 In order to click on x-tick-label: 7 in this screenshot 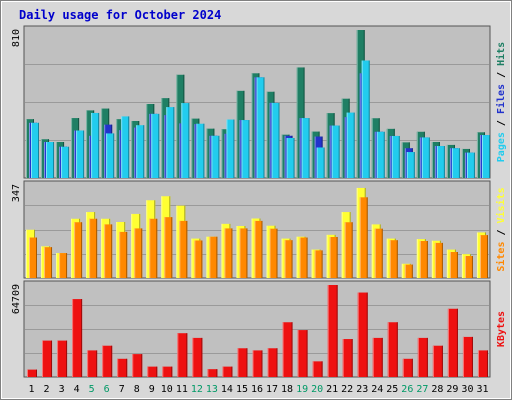, I will do `click(122, 389)`.